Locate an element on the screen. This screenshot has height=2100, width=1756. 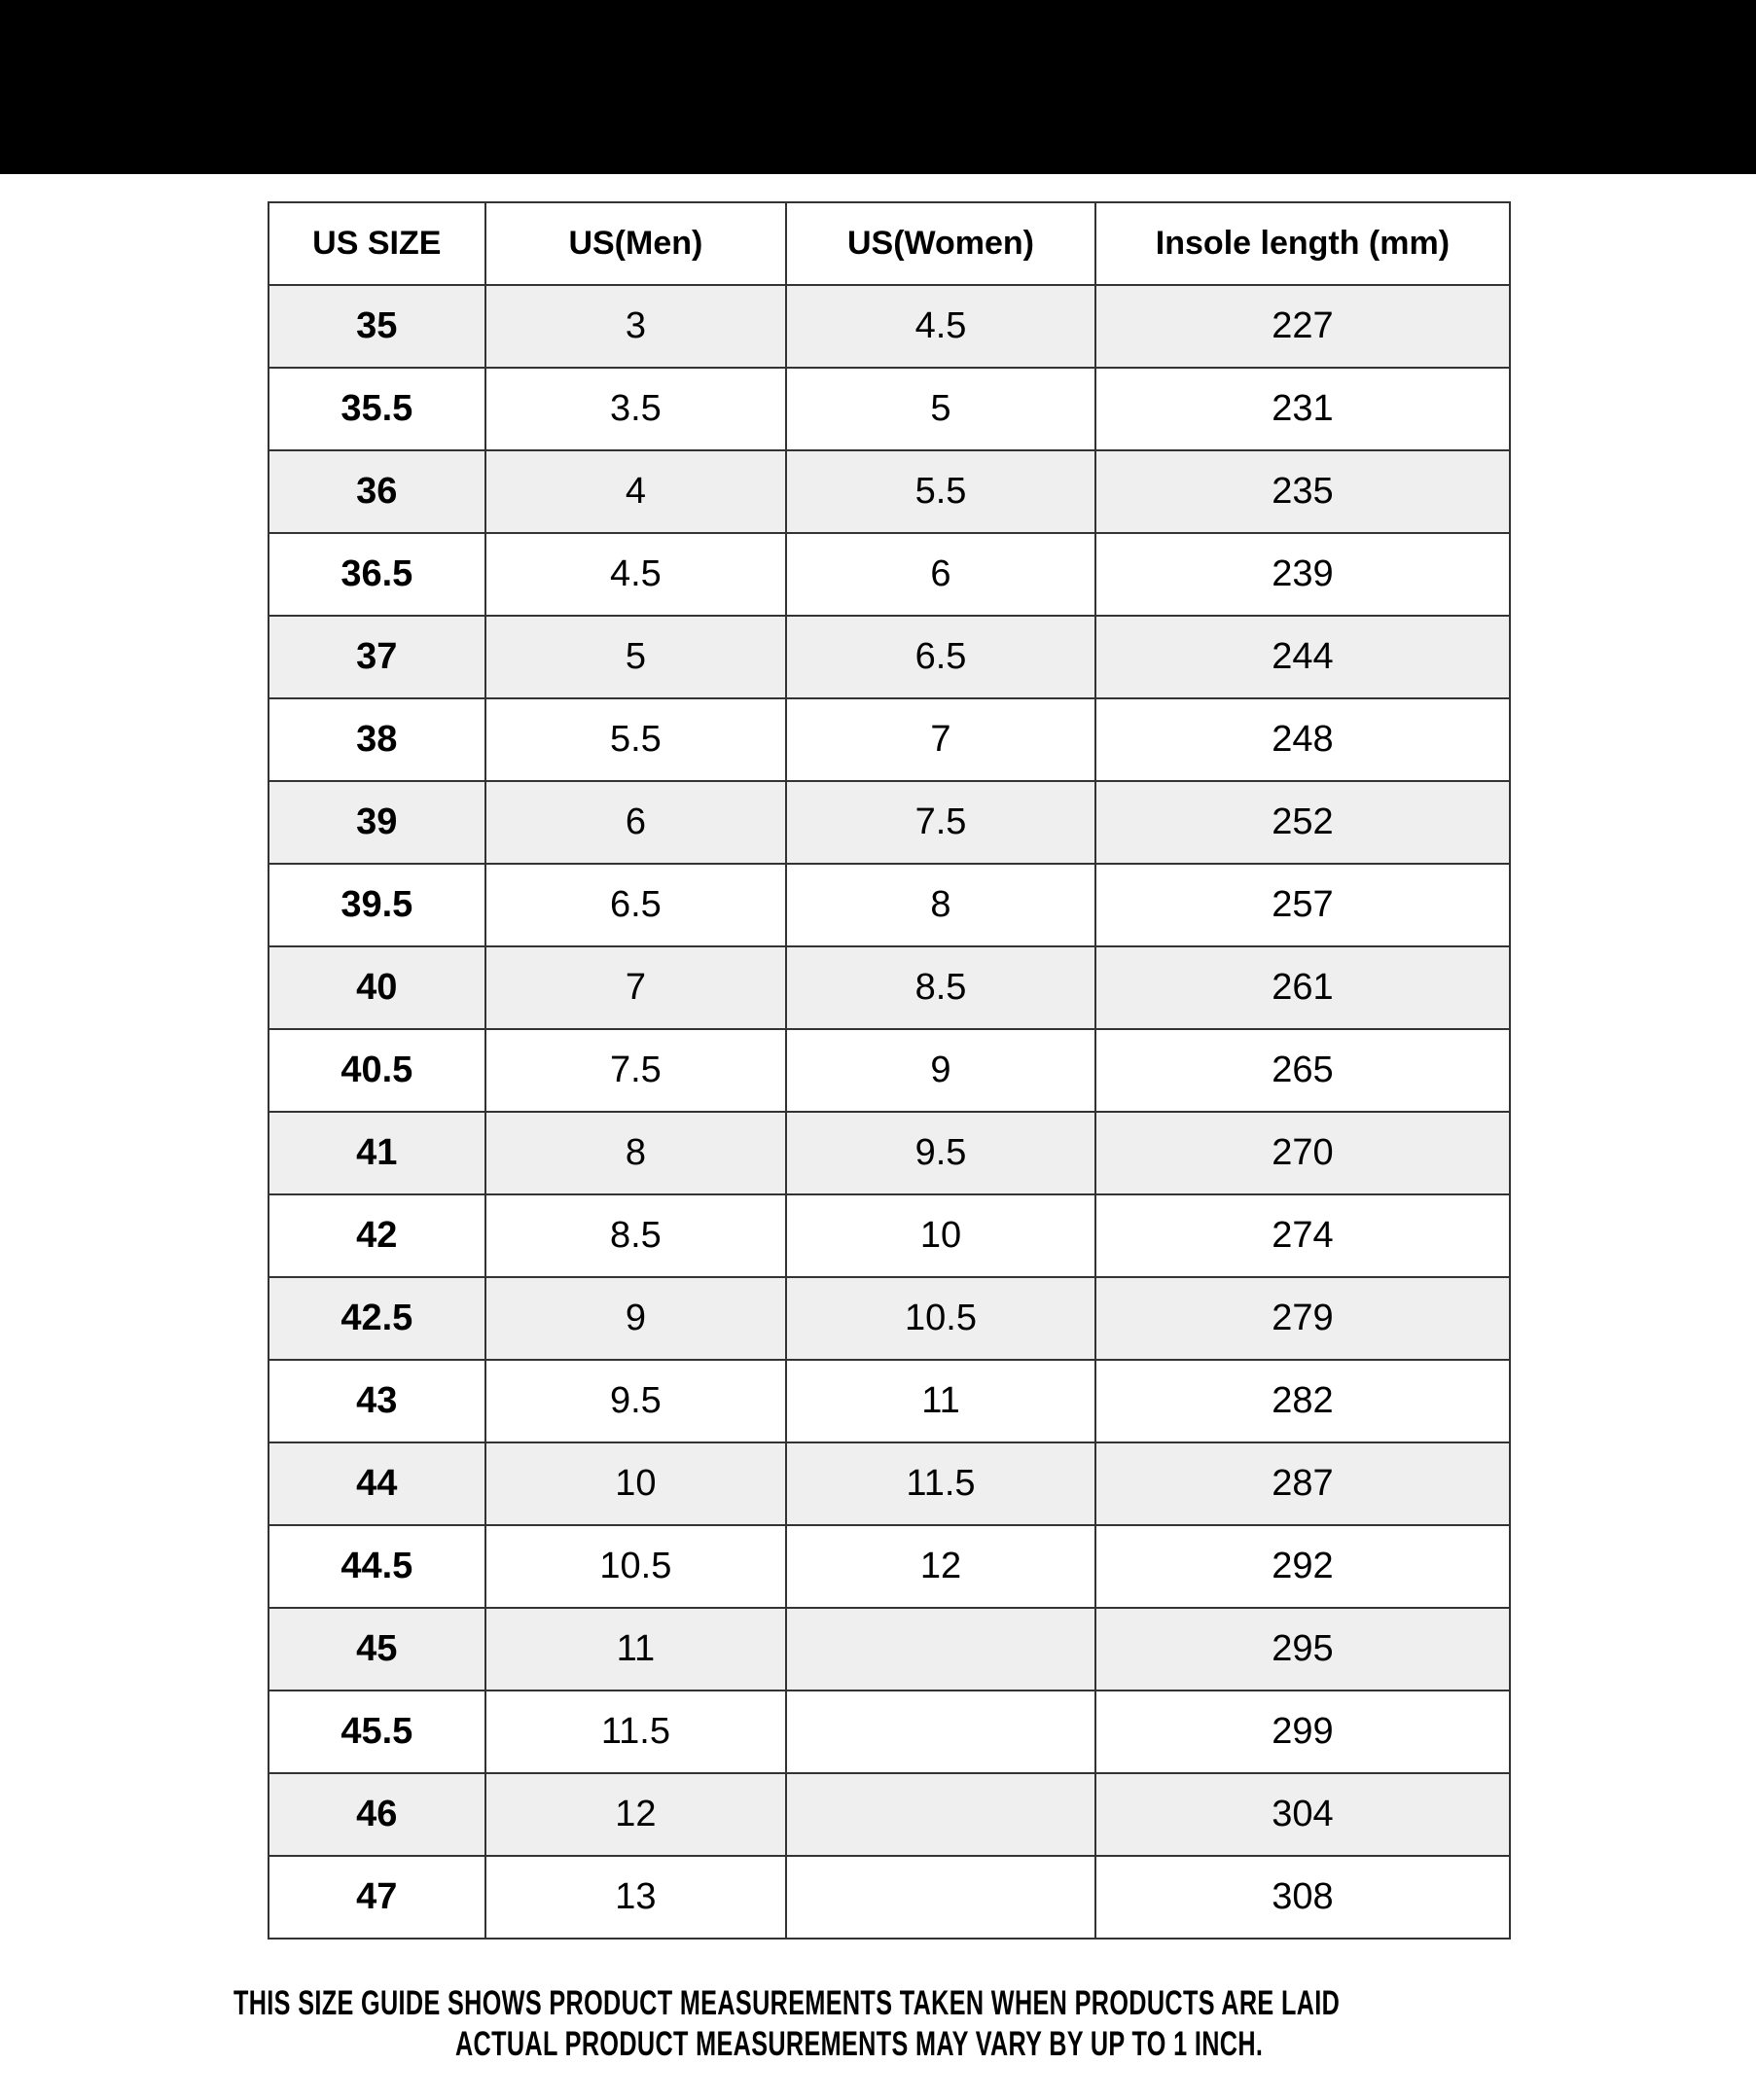
cell-us-size: 35 is located at coordinates (377, 326).